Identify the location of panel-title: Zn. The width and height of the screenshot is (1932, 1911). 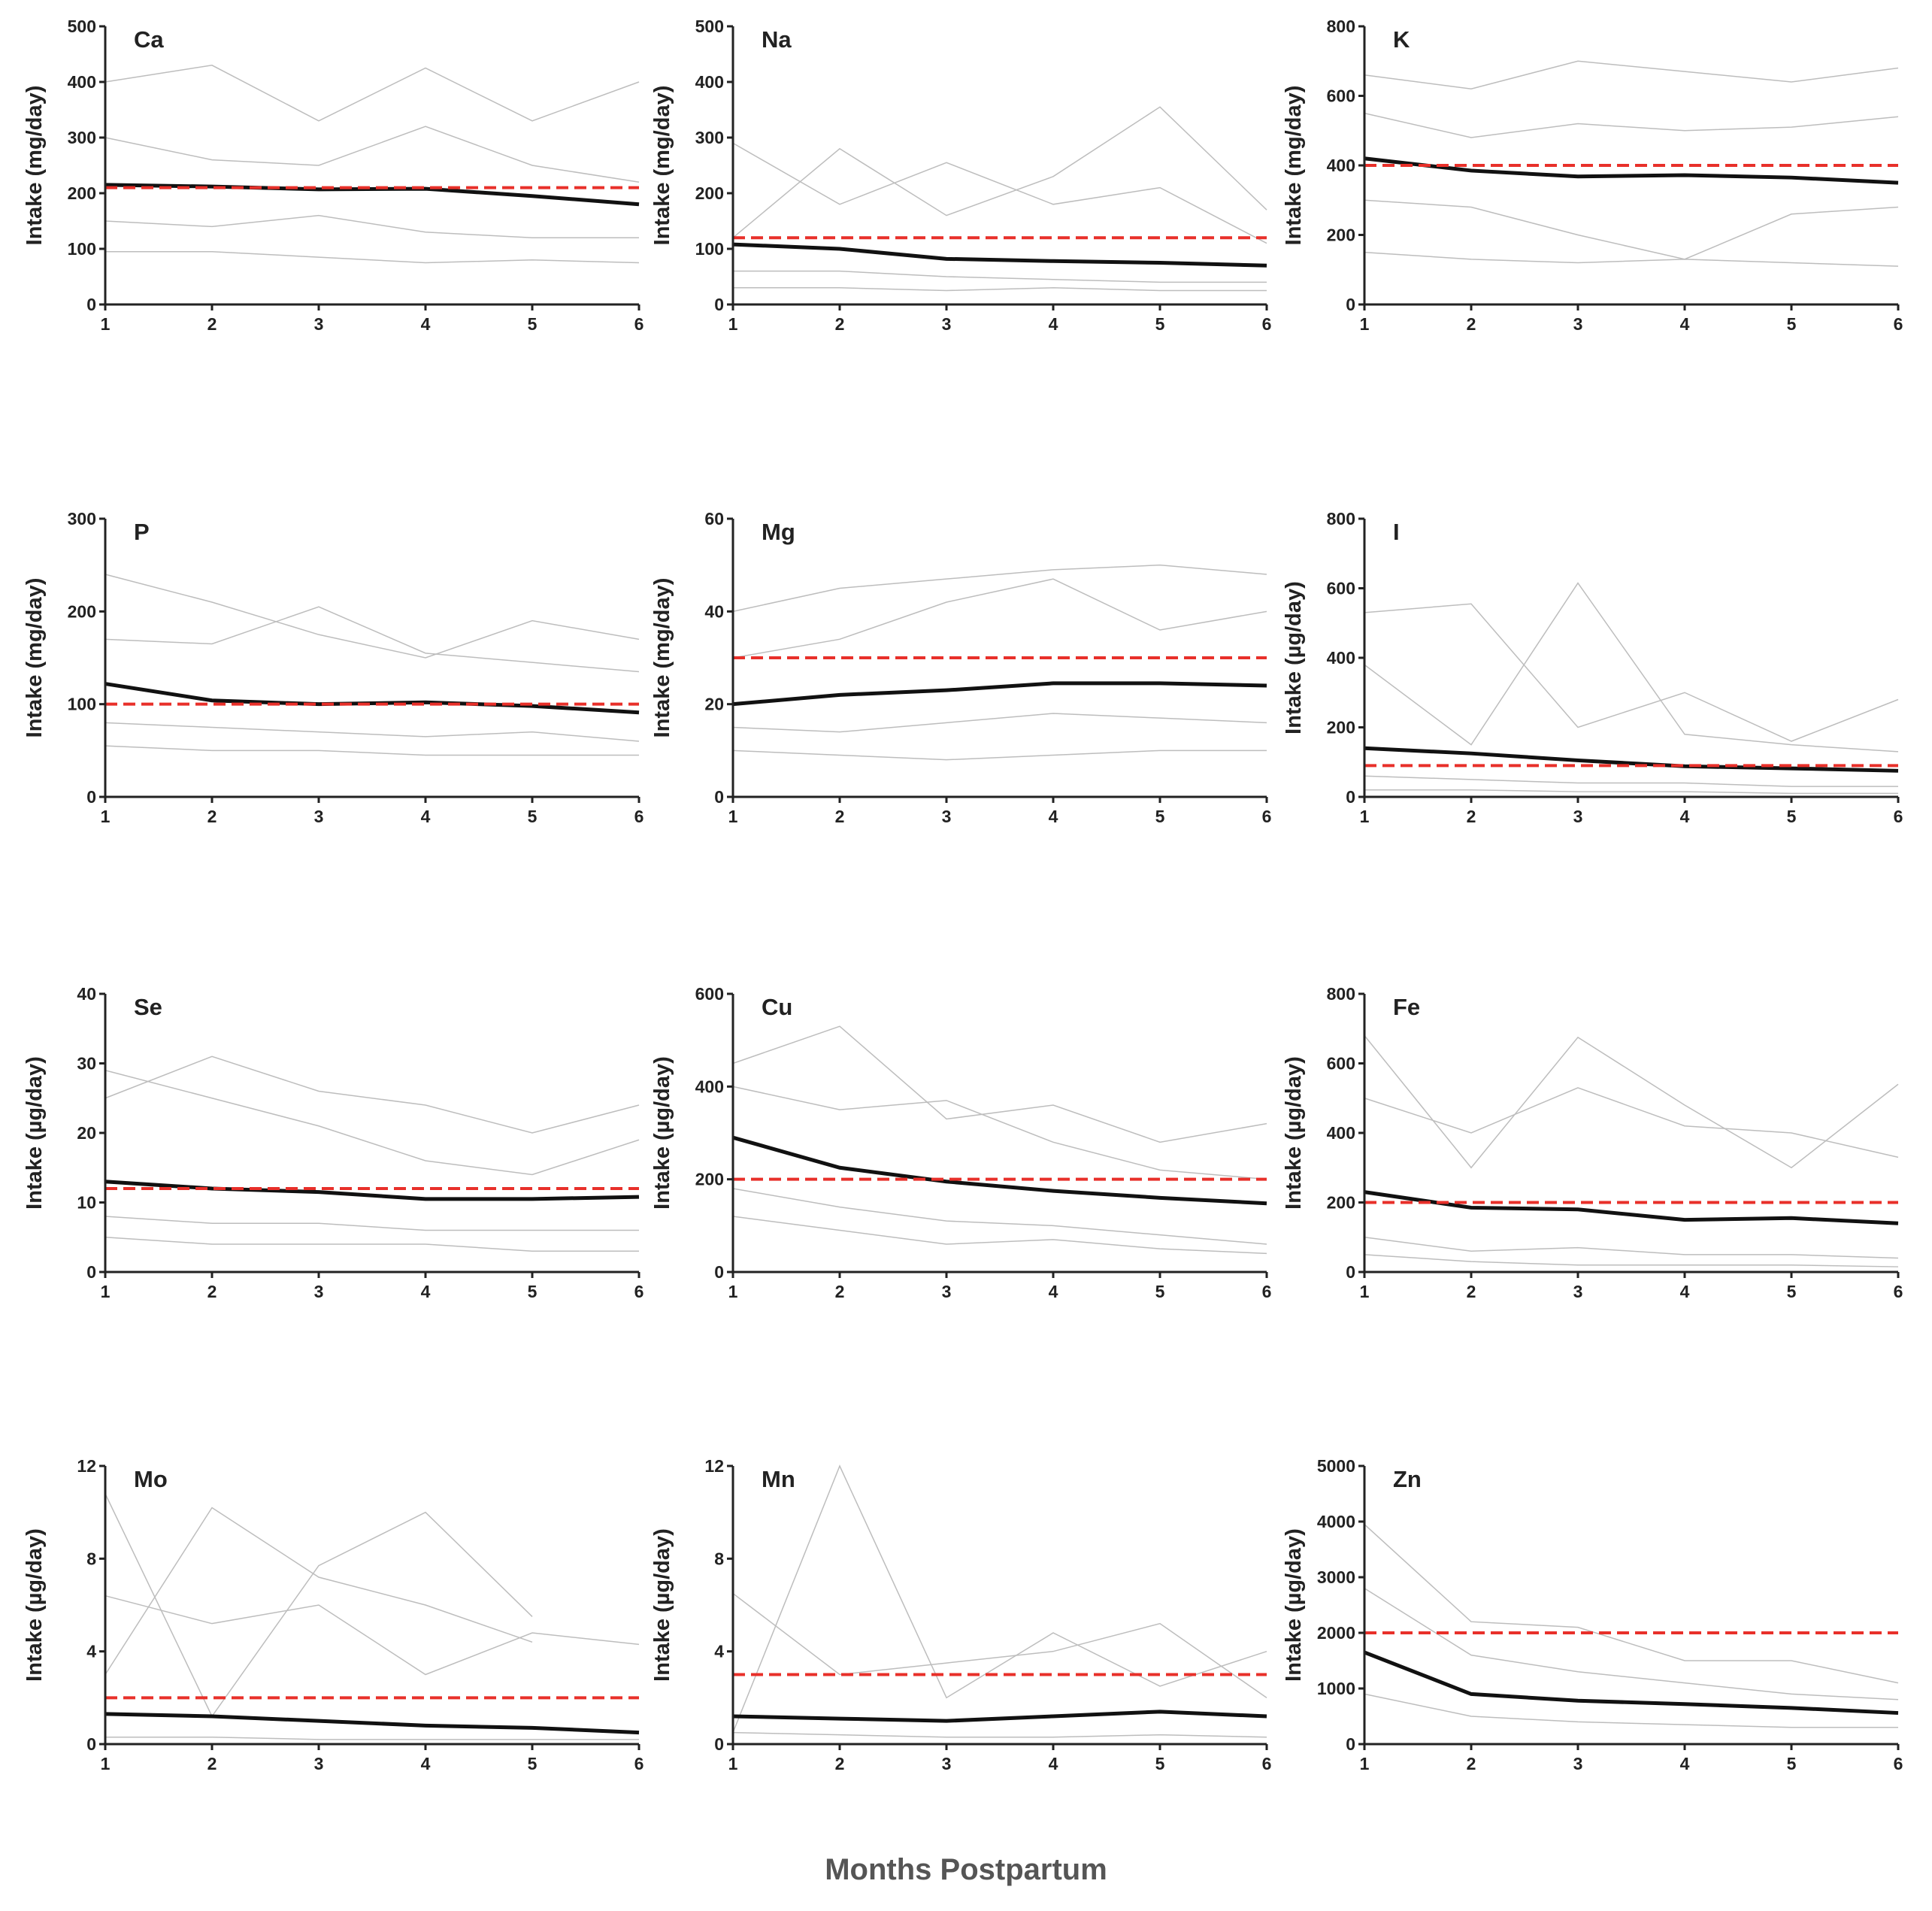
(1407, 1479).